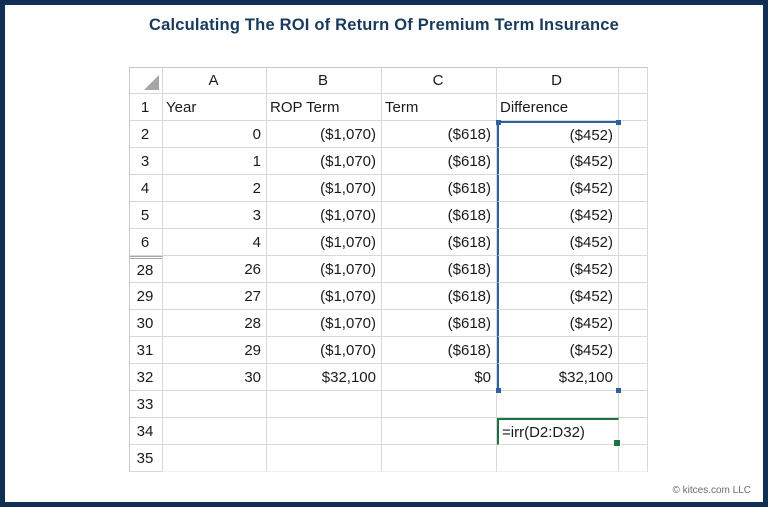  What do you see at coordinates (146, 107) in the screenshot?
I see `row-header-1: 1` at bounding box center [146, 107].